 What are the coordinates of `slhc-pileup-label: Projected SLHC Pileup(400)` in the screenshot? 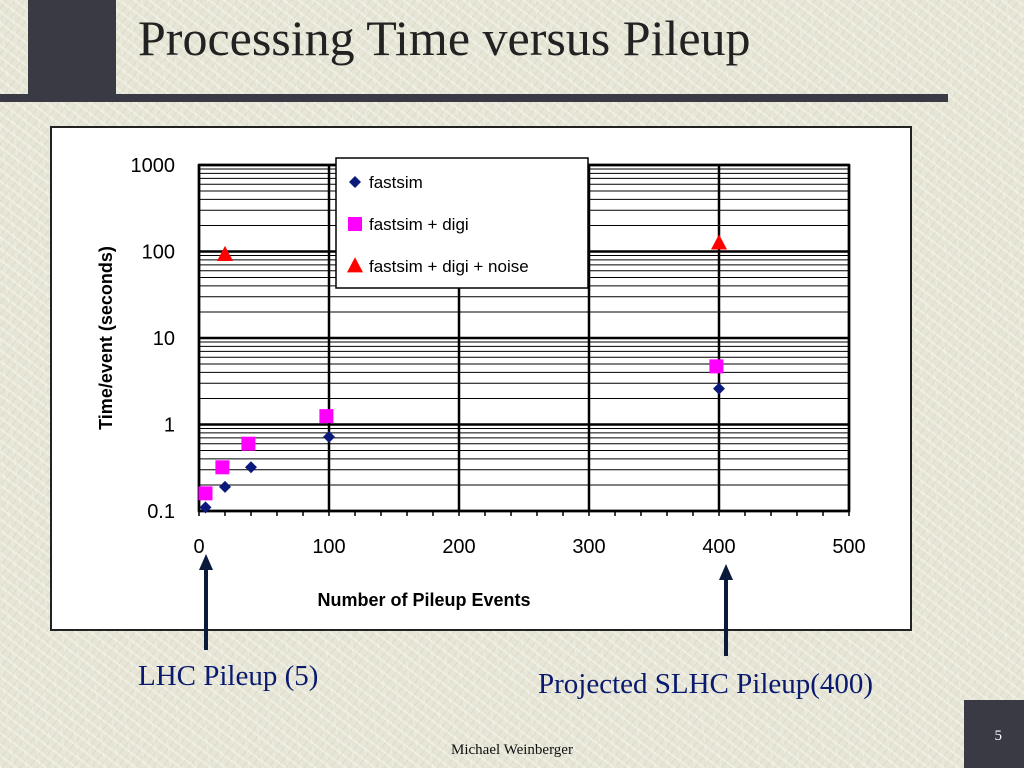 It's located at (706, 684).